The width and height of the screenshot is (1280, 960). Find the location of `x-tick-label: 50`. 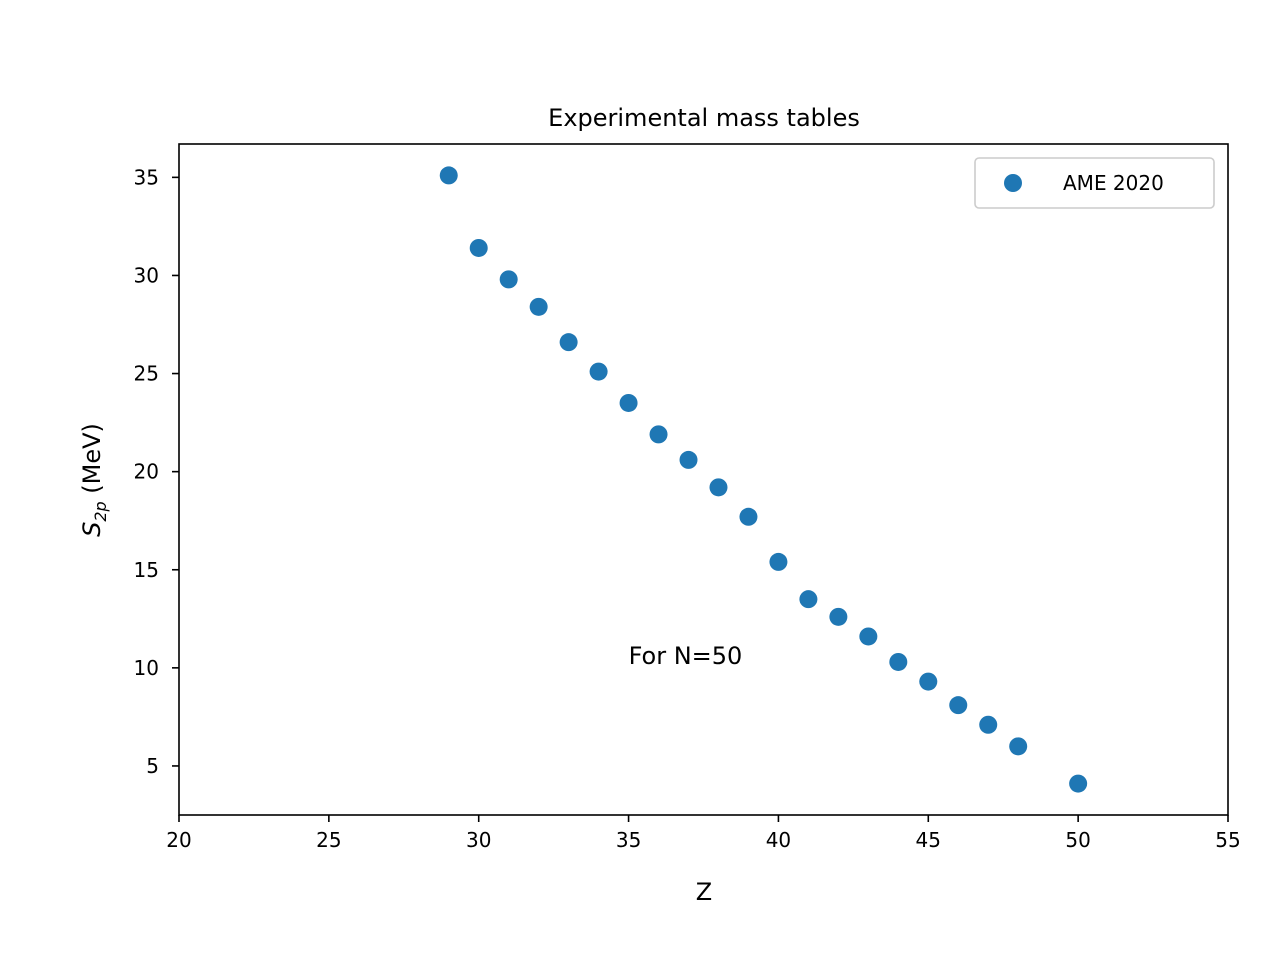

x-tick-label: 50 is located at coordinates (1077, 840).